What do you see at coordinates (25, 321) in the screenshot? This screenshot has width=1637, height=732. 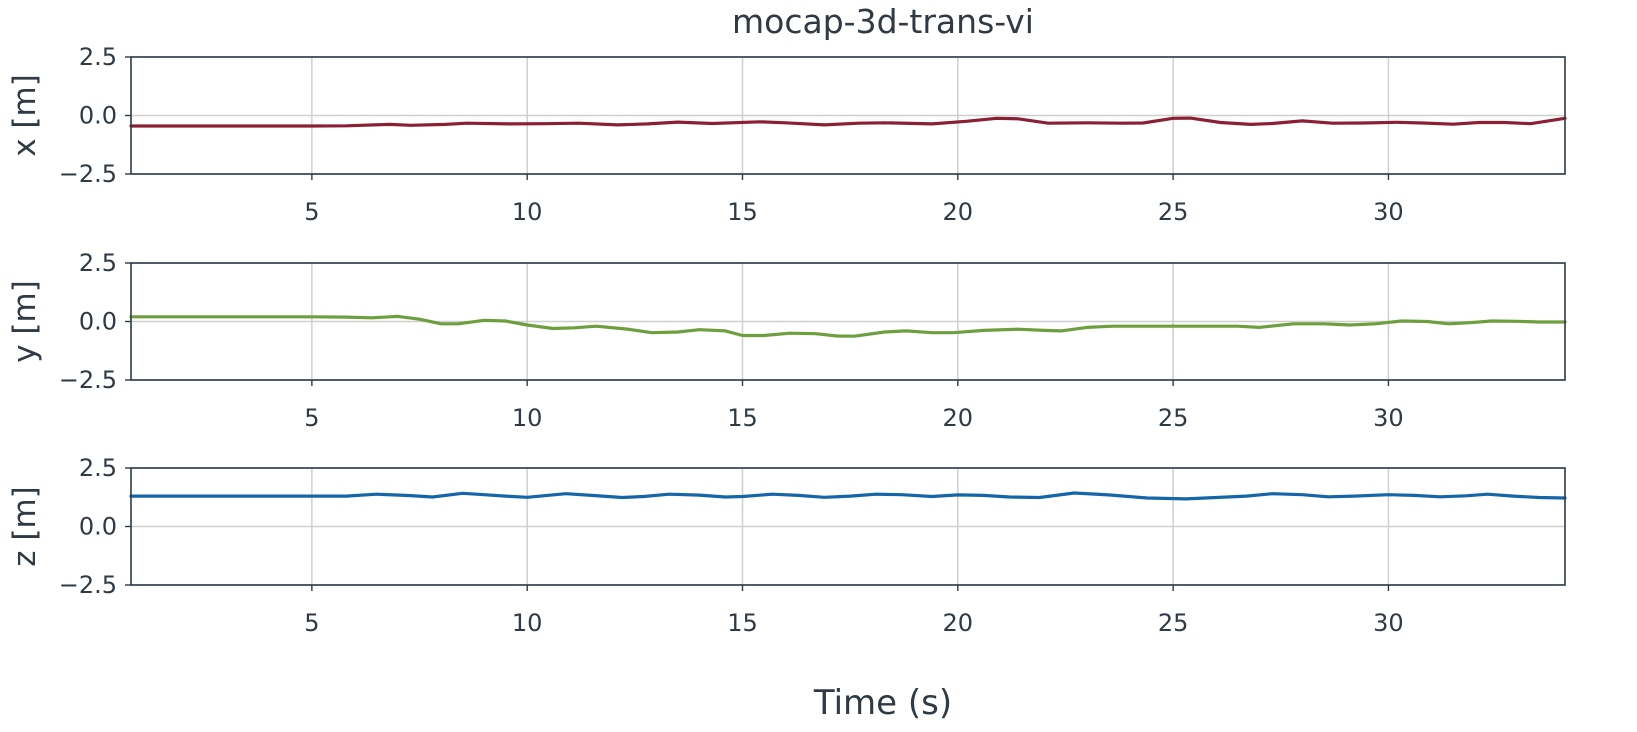 I see `y-axis-label: y [m]` at bounding box center [25, 321].